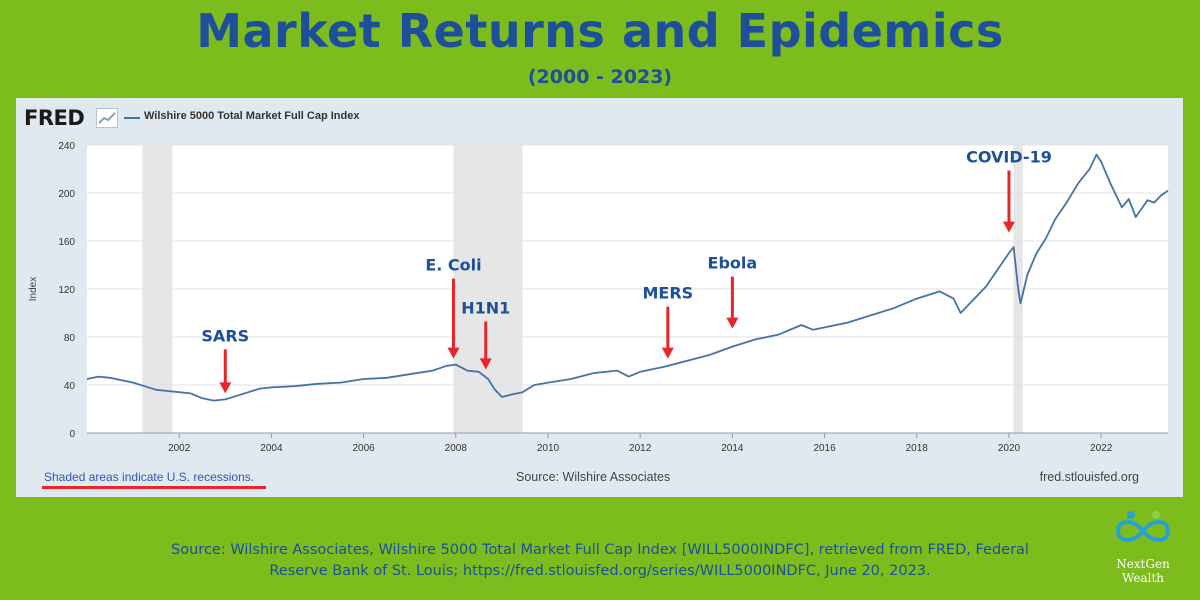 The image size is (1200, 600). Describe the element at coordinates (917, 448) in the screenshot. I see `x-tick-label: 2018` at that location.